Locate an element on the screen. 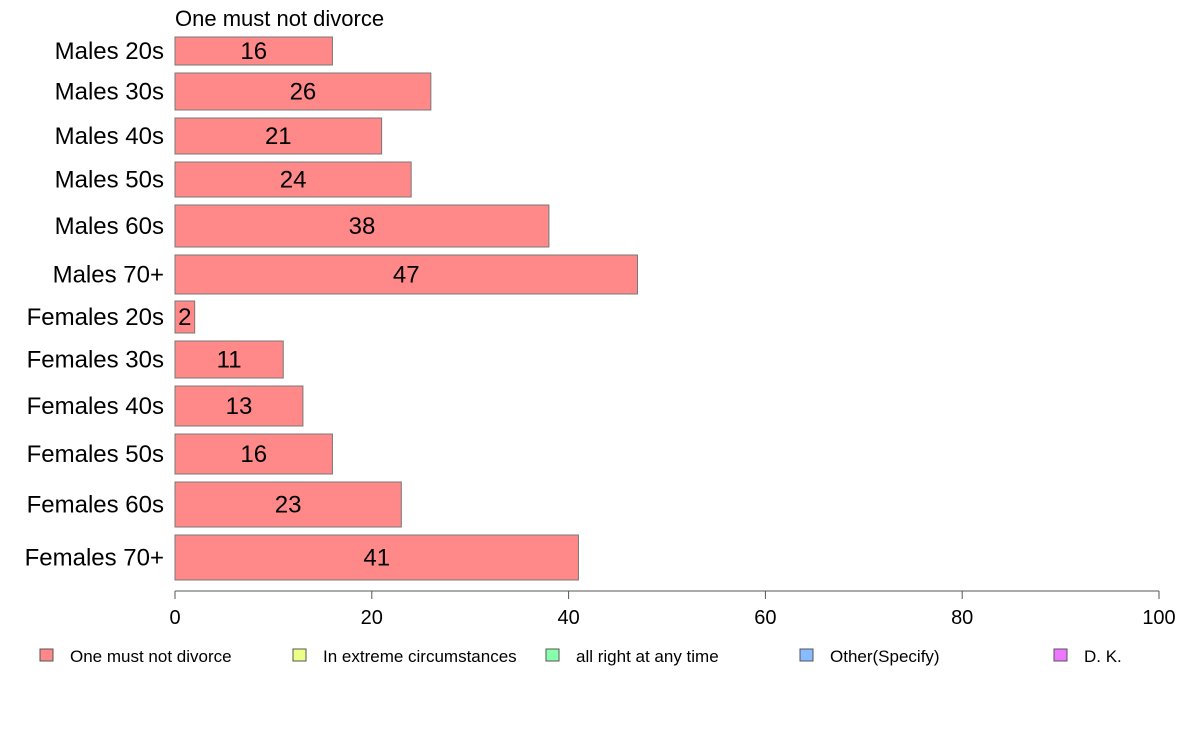 The width and height of the screenshot is (1188, 736). category-label: Females 50s is located at coordinates (95, 454).